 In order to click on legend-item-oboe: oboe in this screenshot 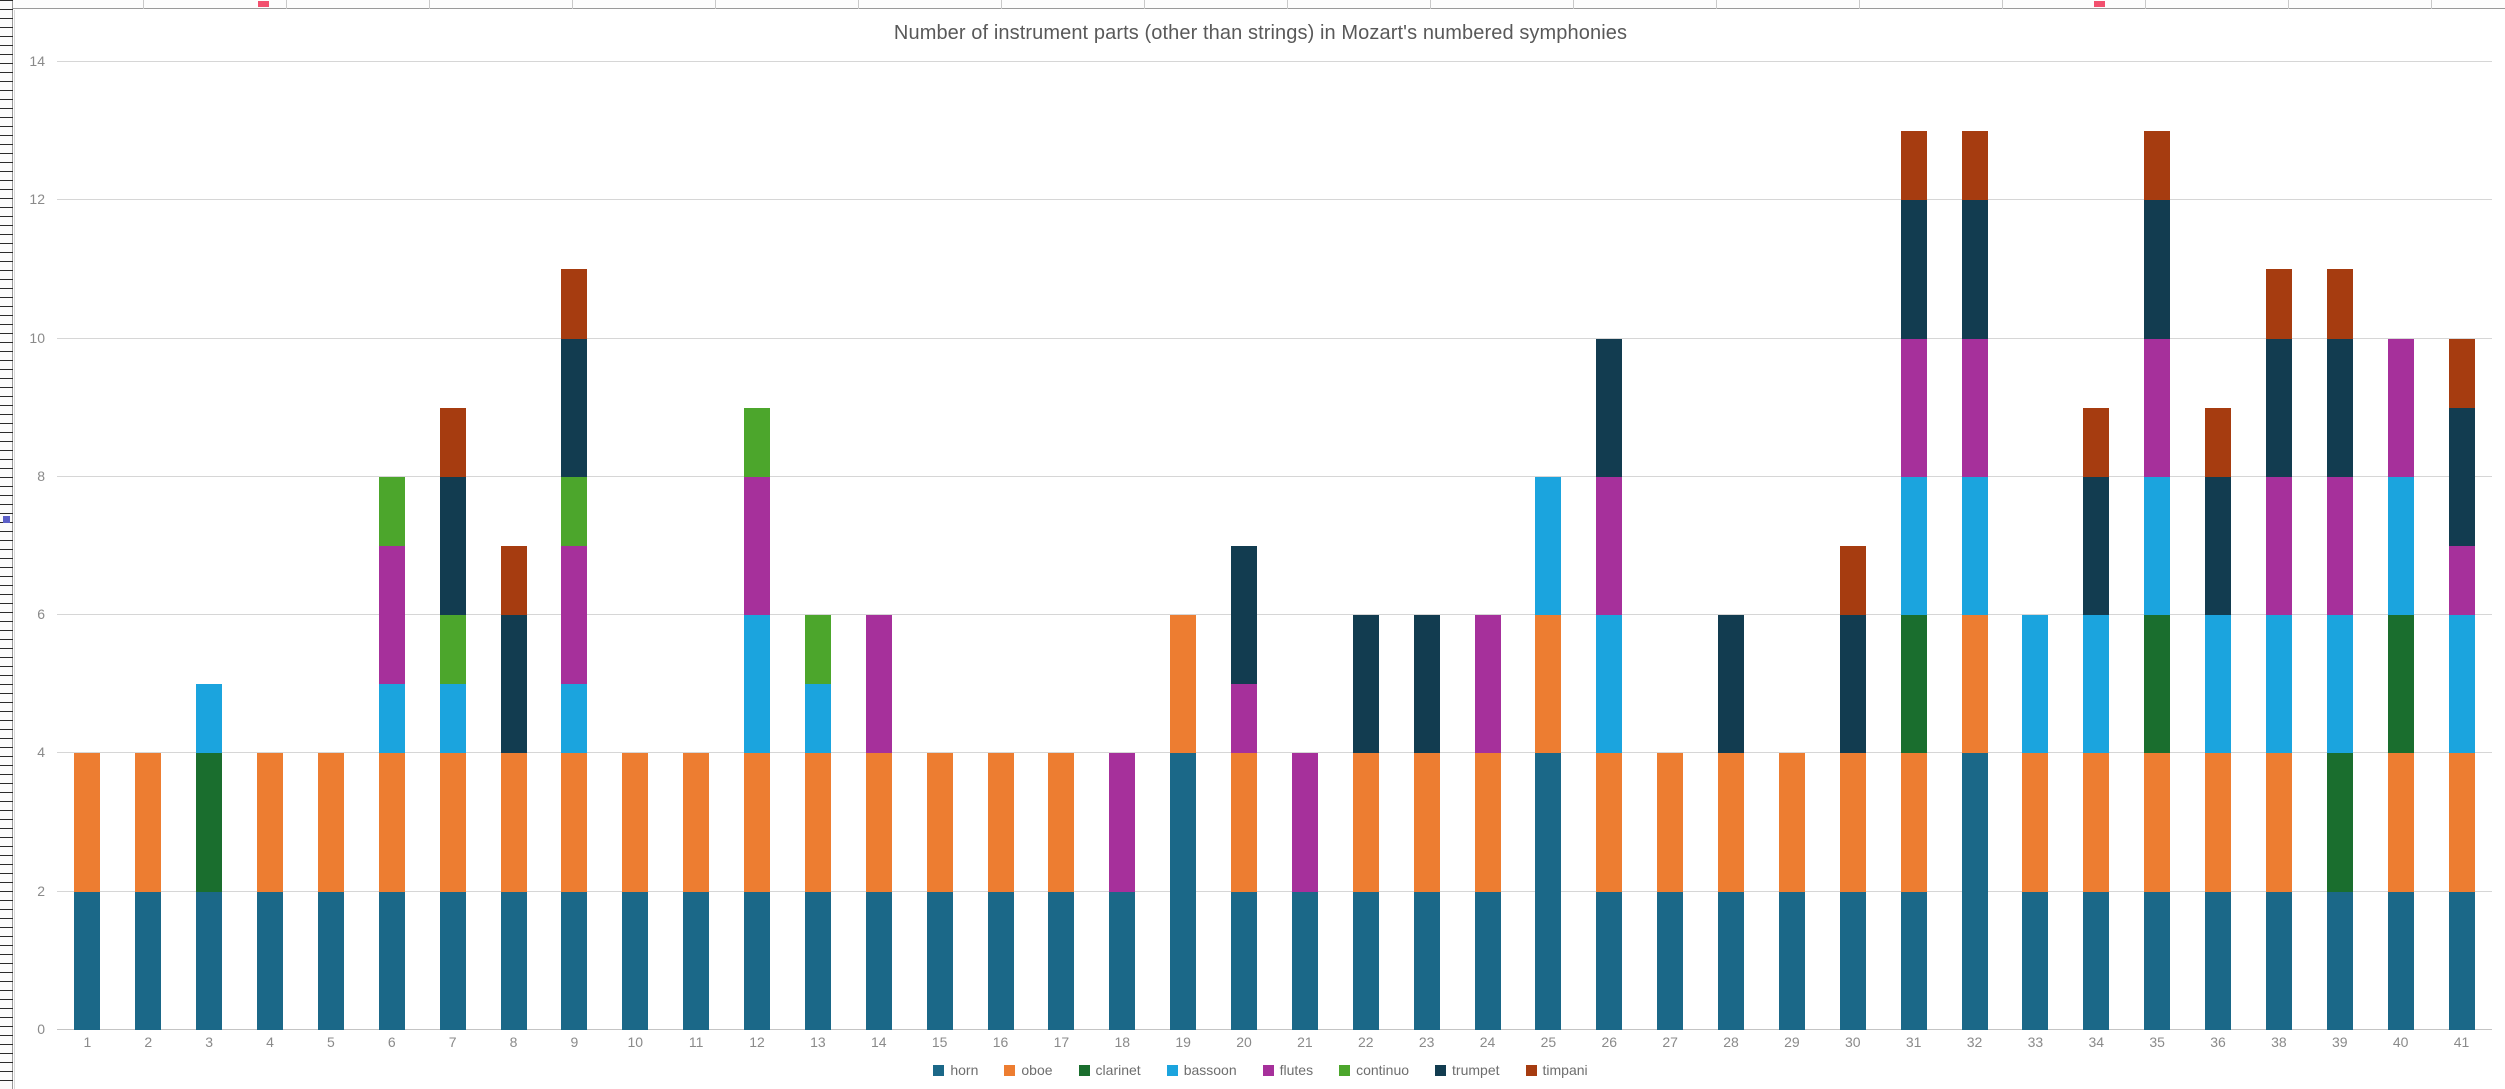, I will do `click(1028, 1070)`.